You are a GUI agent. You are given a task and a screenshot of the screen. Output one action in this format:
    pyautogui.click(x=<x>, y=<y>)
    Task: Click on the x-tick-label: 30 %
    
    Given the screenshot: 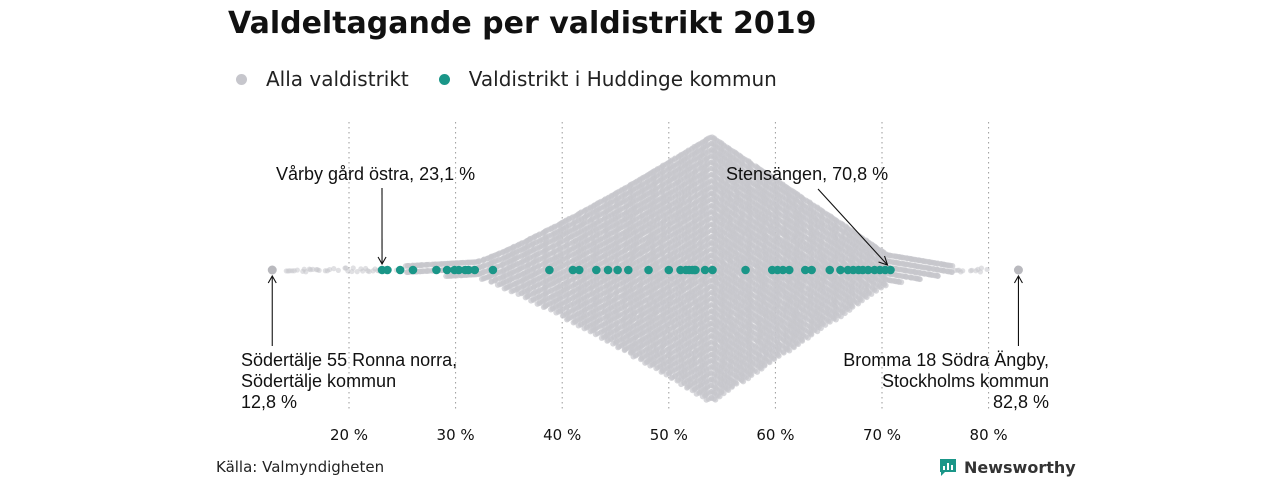 What is the action you would take?
    pyautogui.click(x=456, y=435)
    